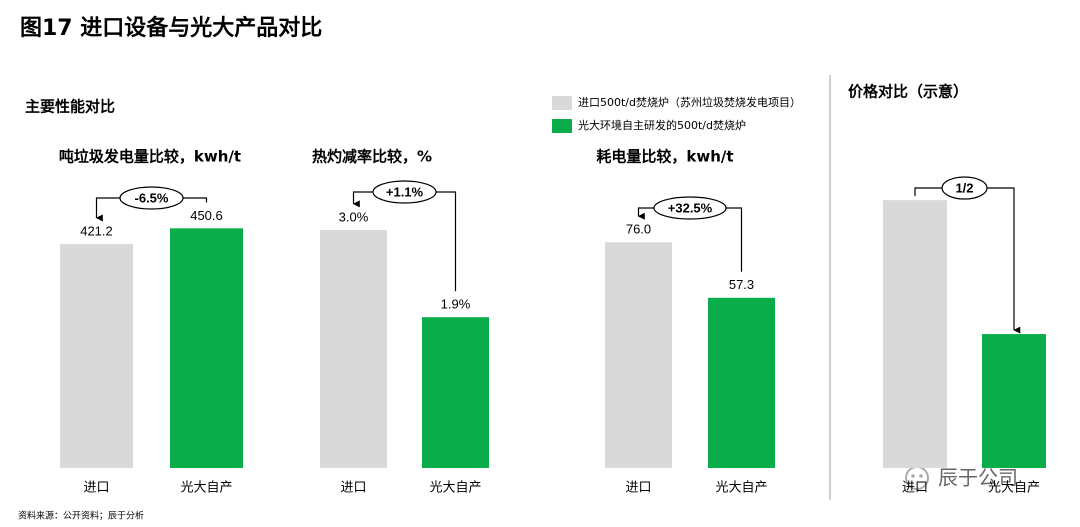  I want to click on annotation: 1/2, so click(964, 187).